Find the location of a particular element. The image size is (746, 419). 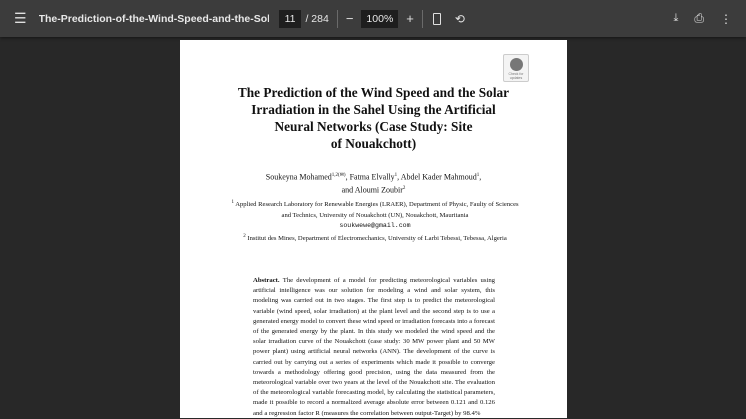

author-sup: 1,2(✉) is located at coordinates (338, 175).